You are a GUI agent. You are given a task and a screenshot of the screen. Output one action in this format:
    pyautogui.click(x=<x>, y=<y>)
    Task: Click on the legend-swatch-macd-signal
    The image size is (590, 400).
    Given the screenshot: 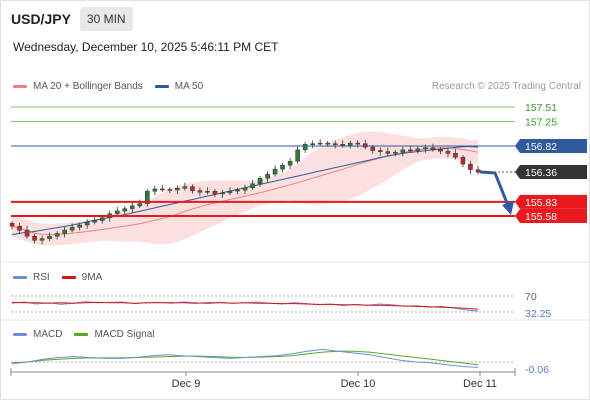 What is the action you would take?
    pyautogui.click(x=81, y=334)
    